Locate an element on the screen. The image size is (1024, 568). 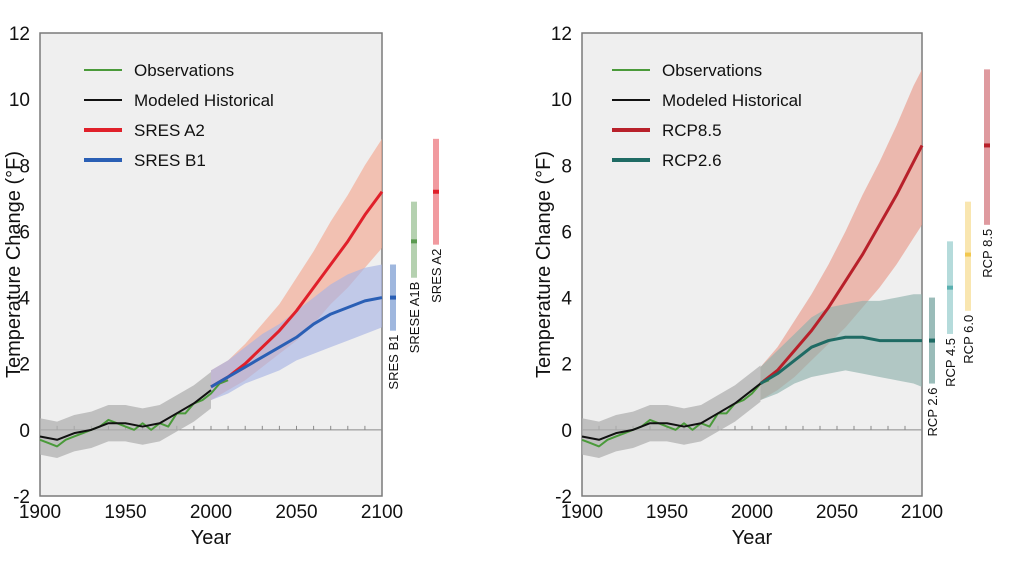
legend-label: RCP2.6 is located at coordinates (692, 160).